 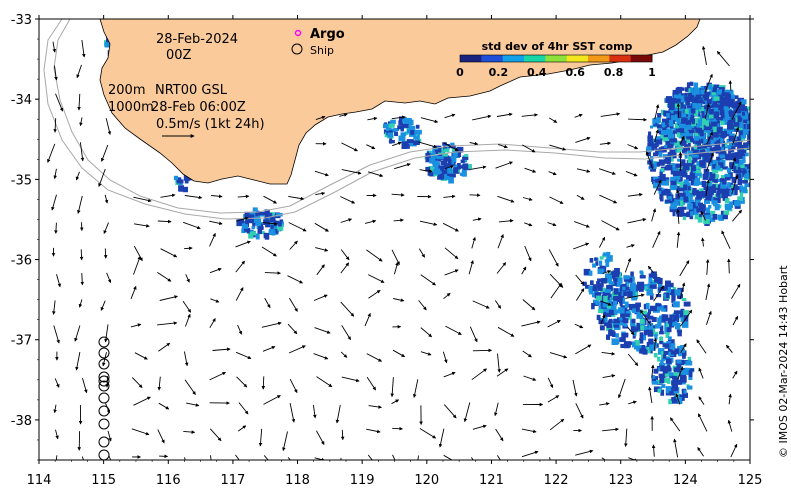 I want to click on colorbar-ticks: 0 0.2 0.4 0.6 0.8 1, so click(x=556, y=72).